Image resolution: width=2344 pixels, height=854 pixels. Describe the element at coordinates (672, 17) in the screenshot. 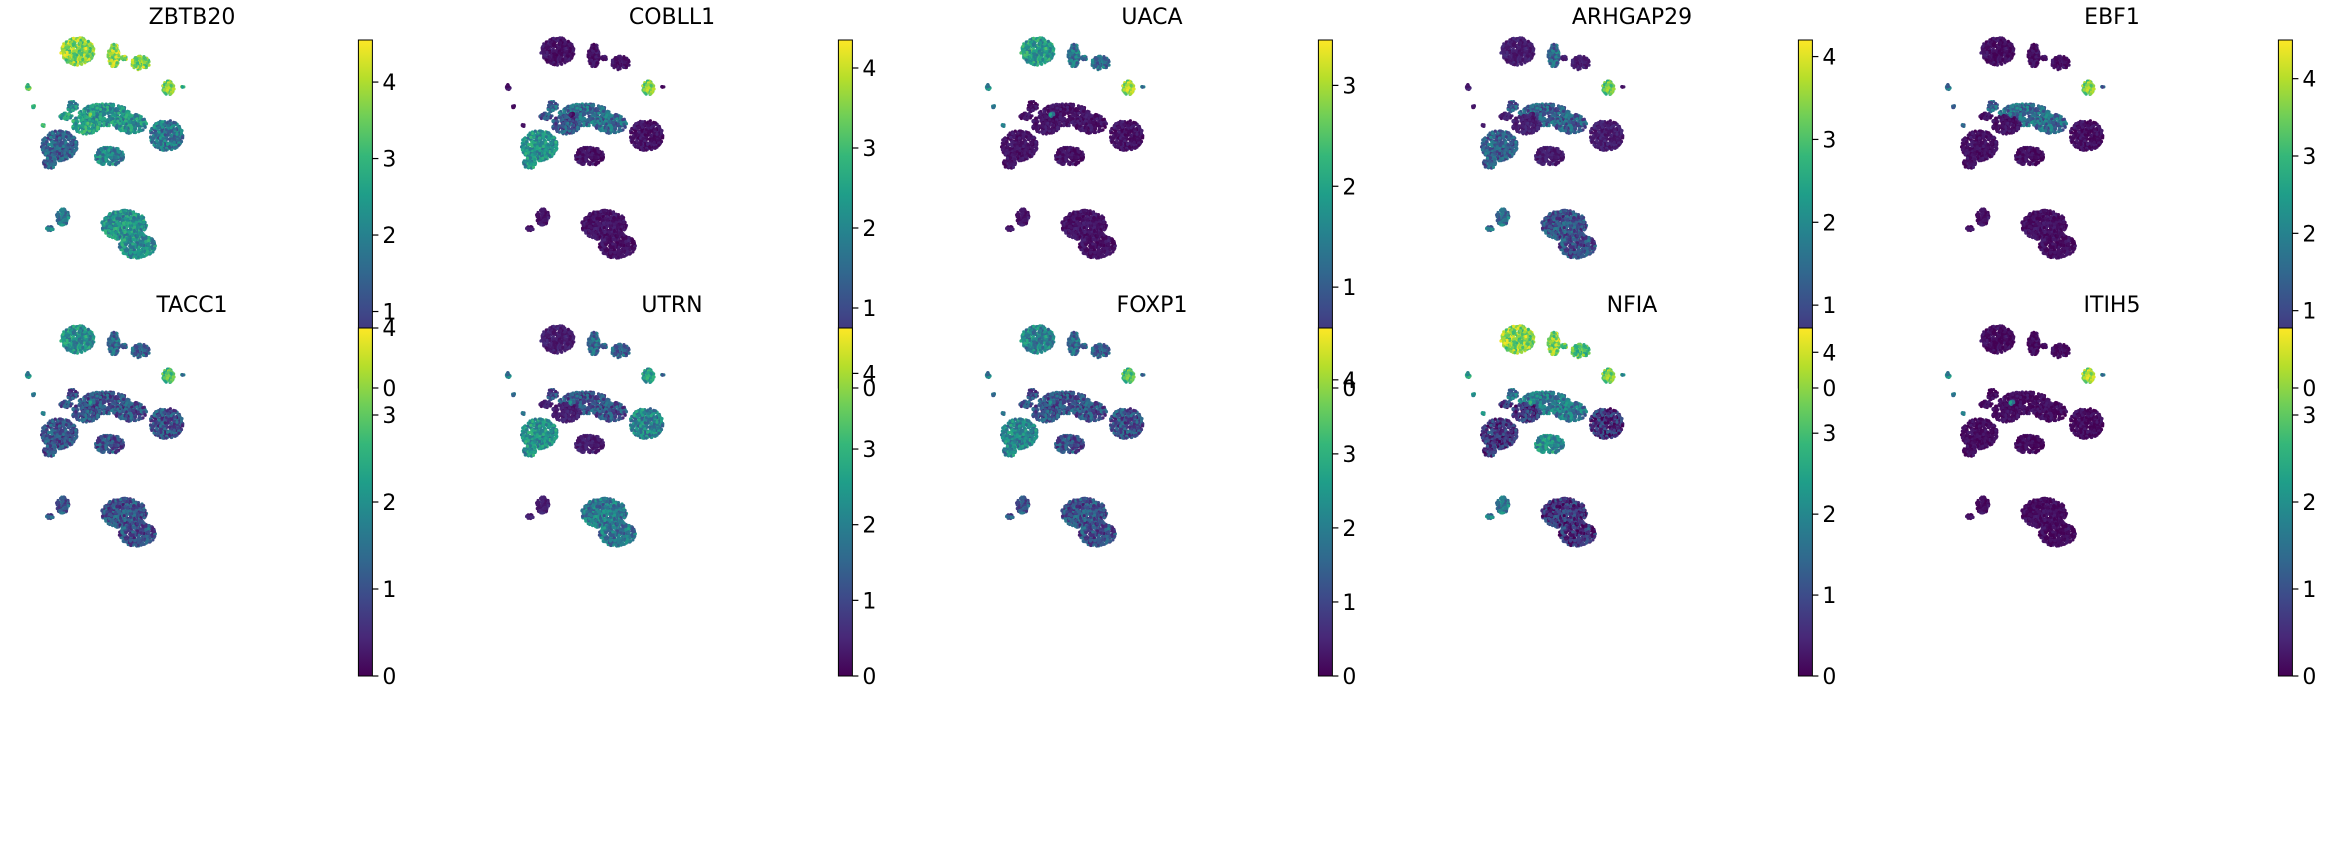

I see `panel-title: COBLL1` at that location.